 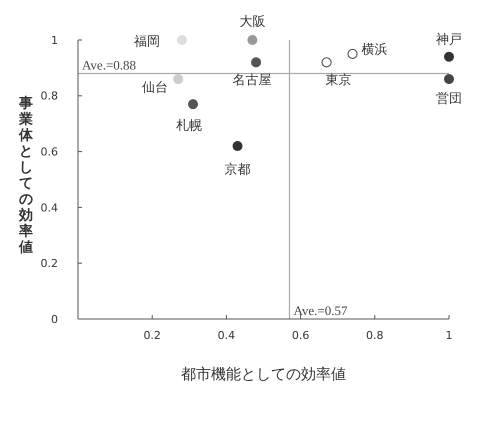 I want to click on text: 事業体としての効率値, so click(x=26, y=176).